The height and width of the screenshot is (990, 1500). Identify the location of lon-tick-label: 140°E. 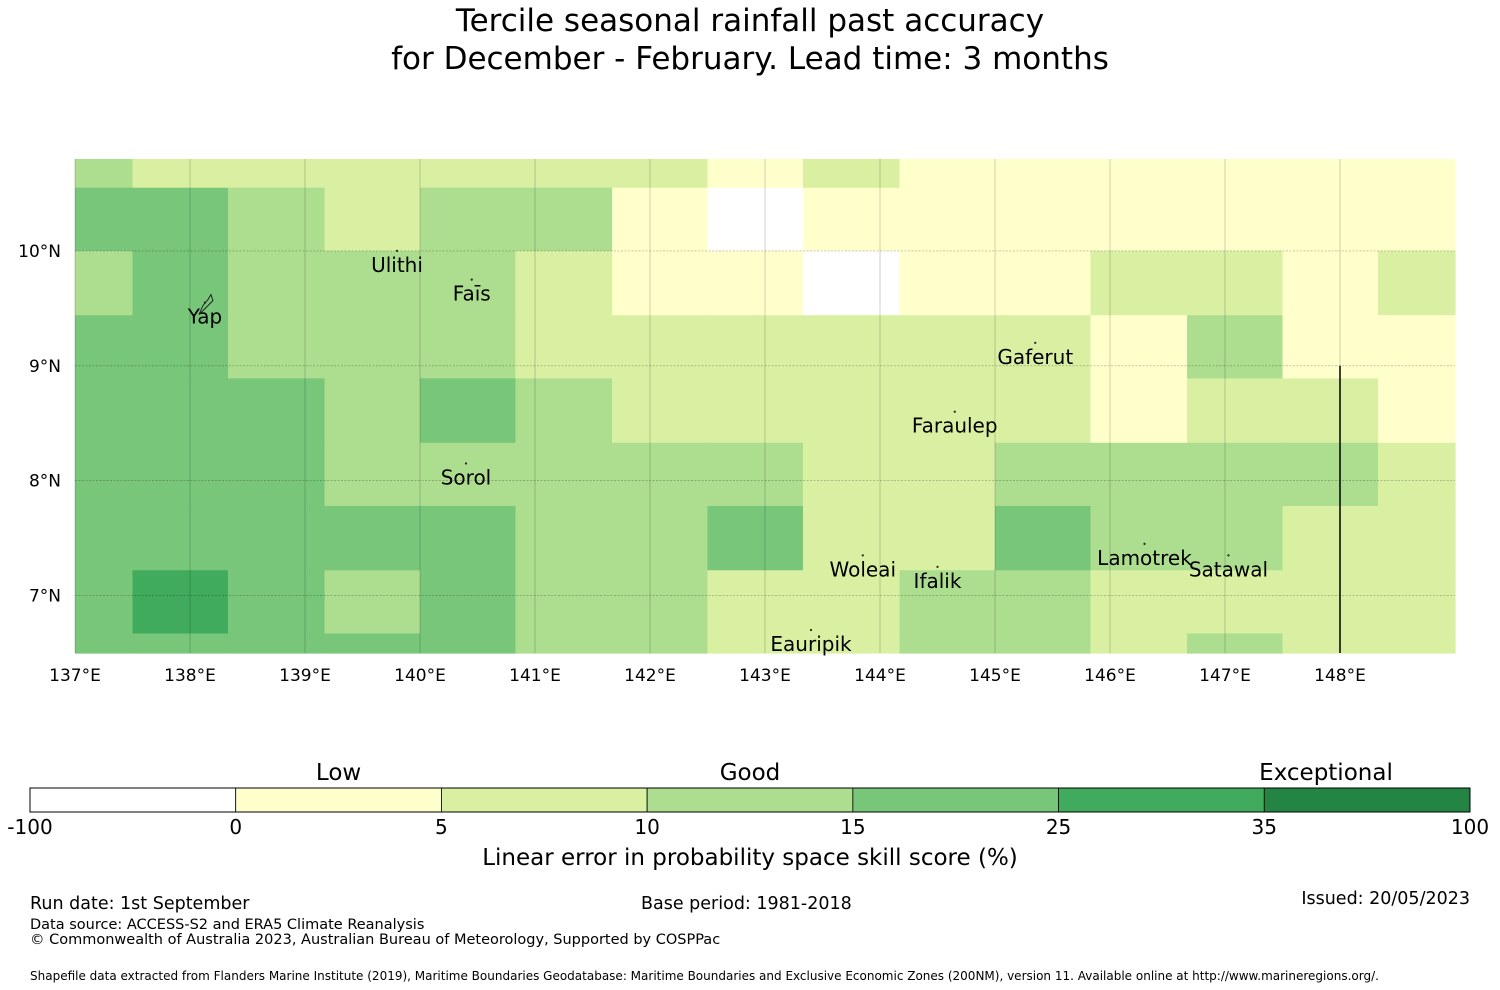
(420, 676).